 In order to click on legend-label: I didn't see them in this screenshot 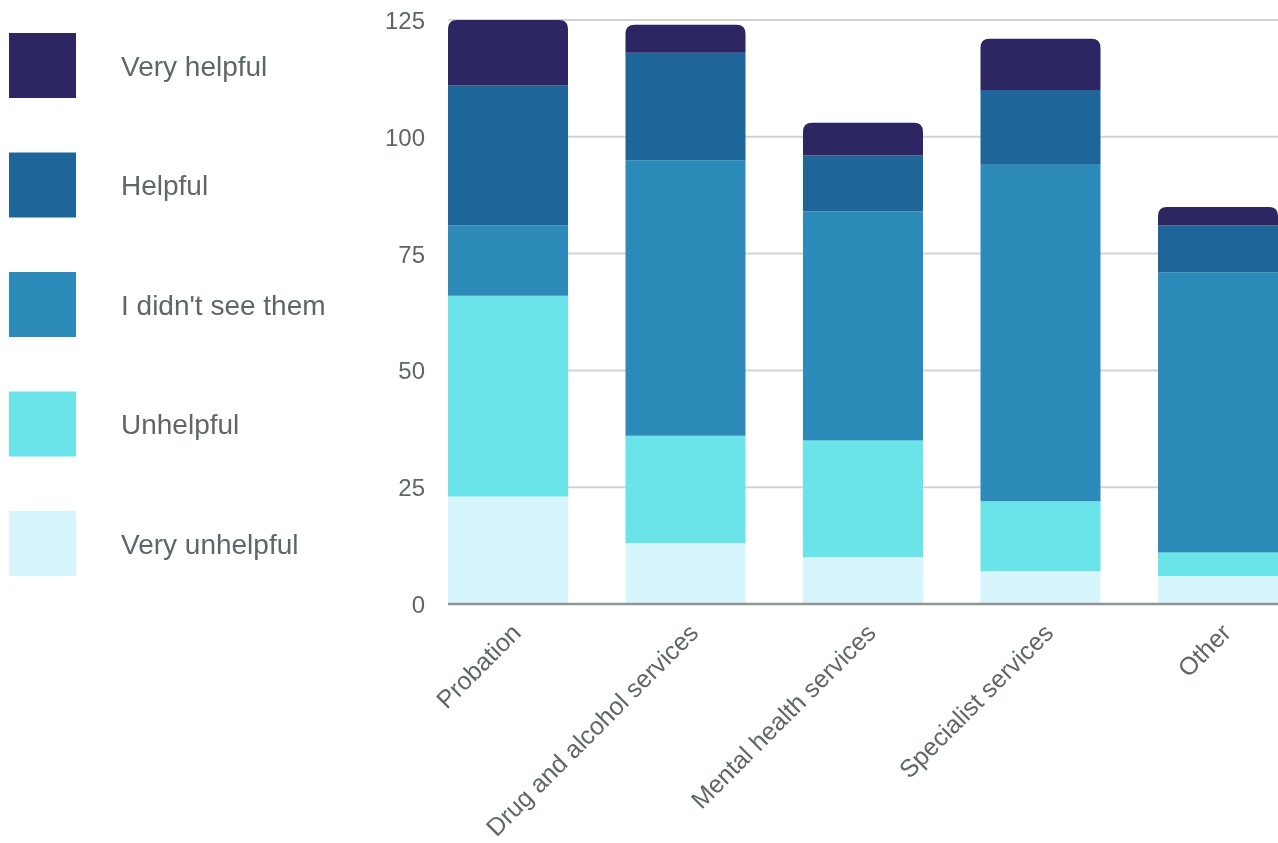, I will do `click(223, 304)`.